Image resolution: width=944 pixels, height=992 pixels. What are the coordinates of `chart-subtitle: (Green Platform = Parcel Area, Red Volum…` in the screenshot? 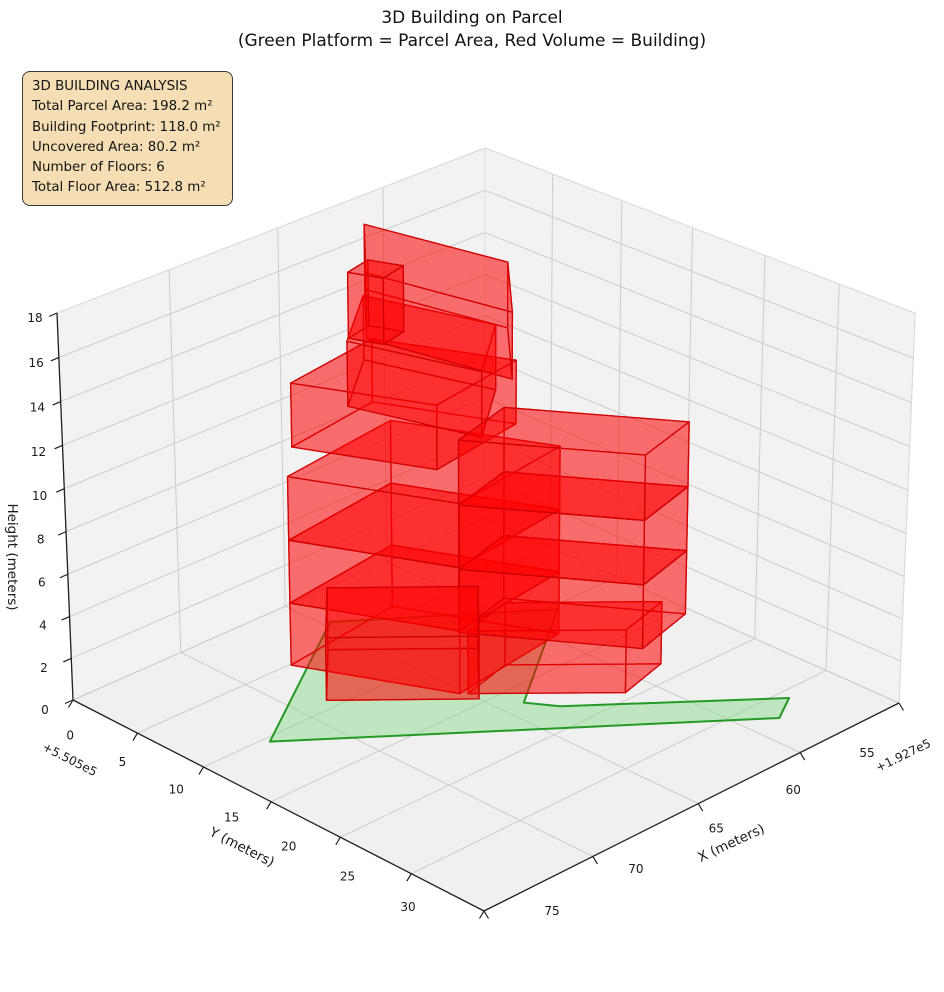 It's located at (472, 41).